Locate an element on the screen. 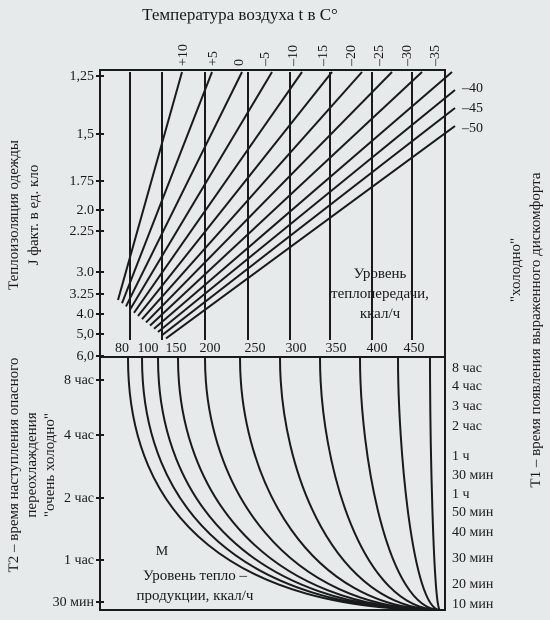 The width and height of the screenshot is (550, 620). marker: М is located at coordinates (162, 551).